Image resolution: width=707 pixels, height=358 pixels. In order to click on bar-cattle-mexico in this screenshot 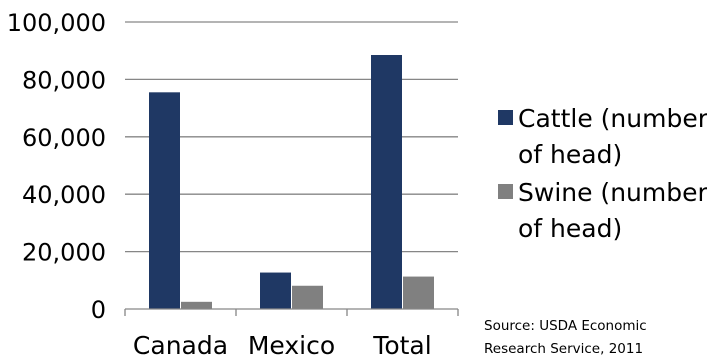, I will do `click(275, 290)`.